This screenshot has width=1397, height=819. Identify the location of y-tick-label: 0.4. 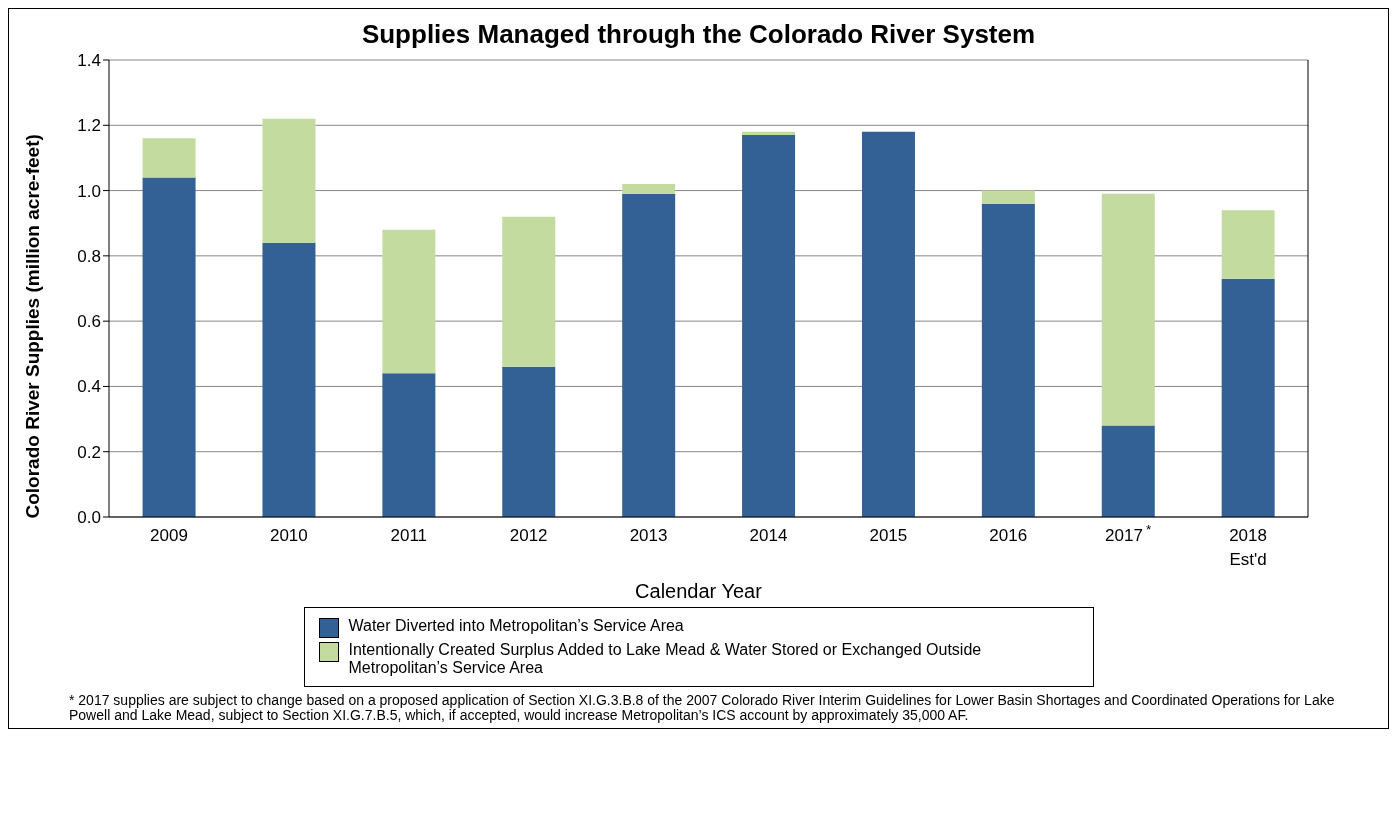
(89, 387).